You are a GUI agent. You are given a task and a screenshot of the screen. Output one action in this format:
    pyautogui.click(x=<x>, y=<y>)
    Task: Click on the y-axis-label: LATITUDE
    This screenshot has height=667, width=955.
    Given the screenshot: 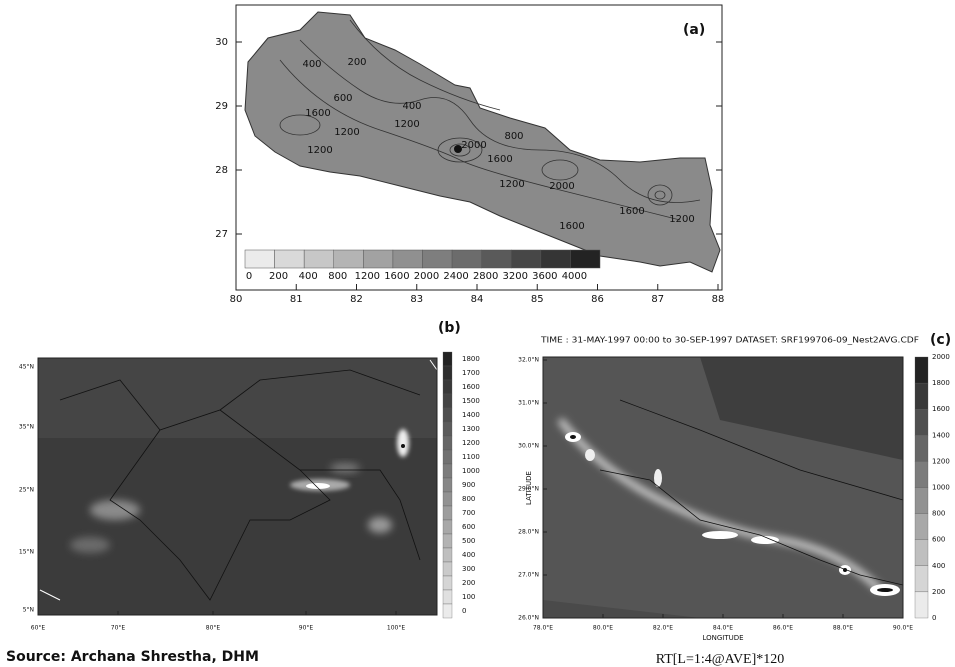 What is the action you would take?
    pyautogui.click(x=529, y=488)
    